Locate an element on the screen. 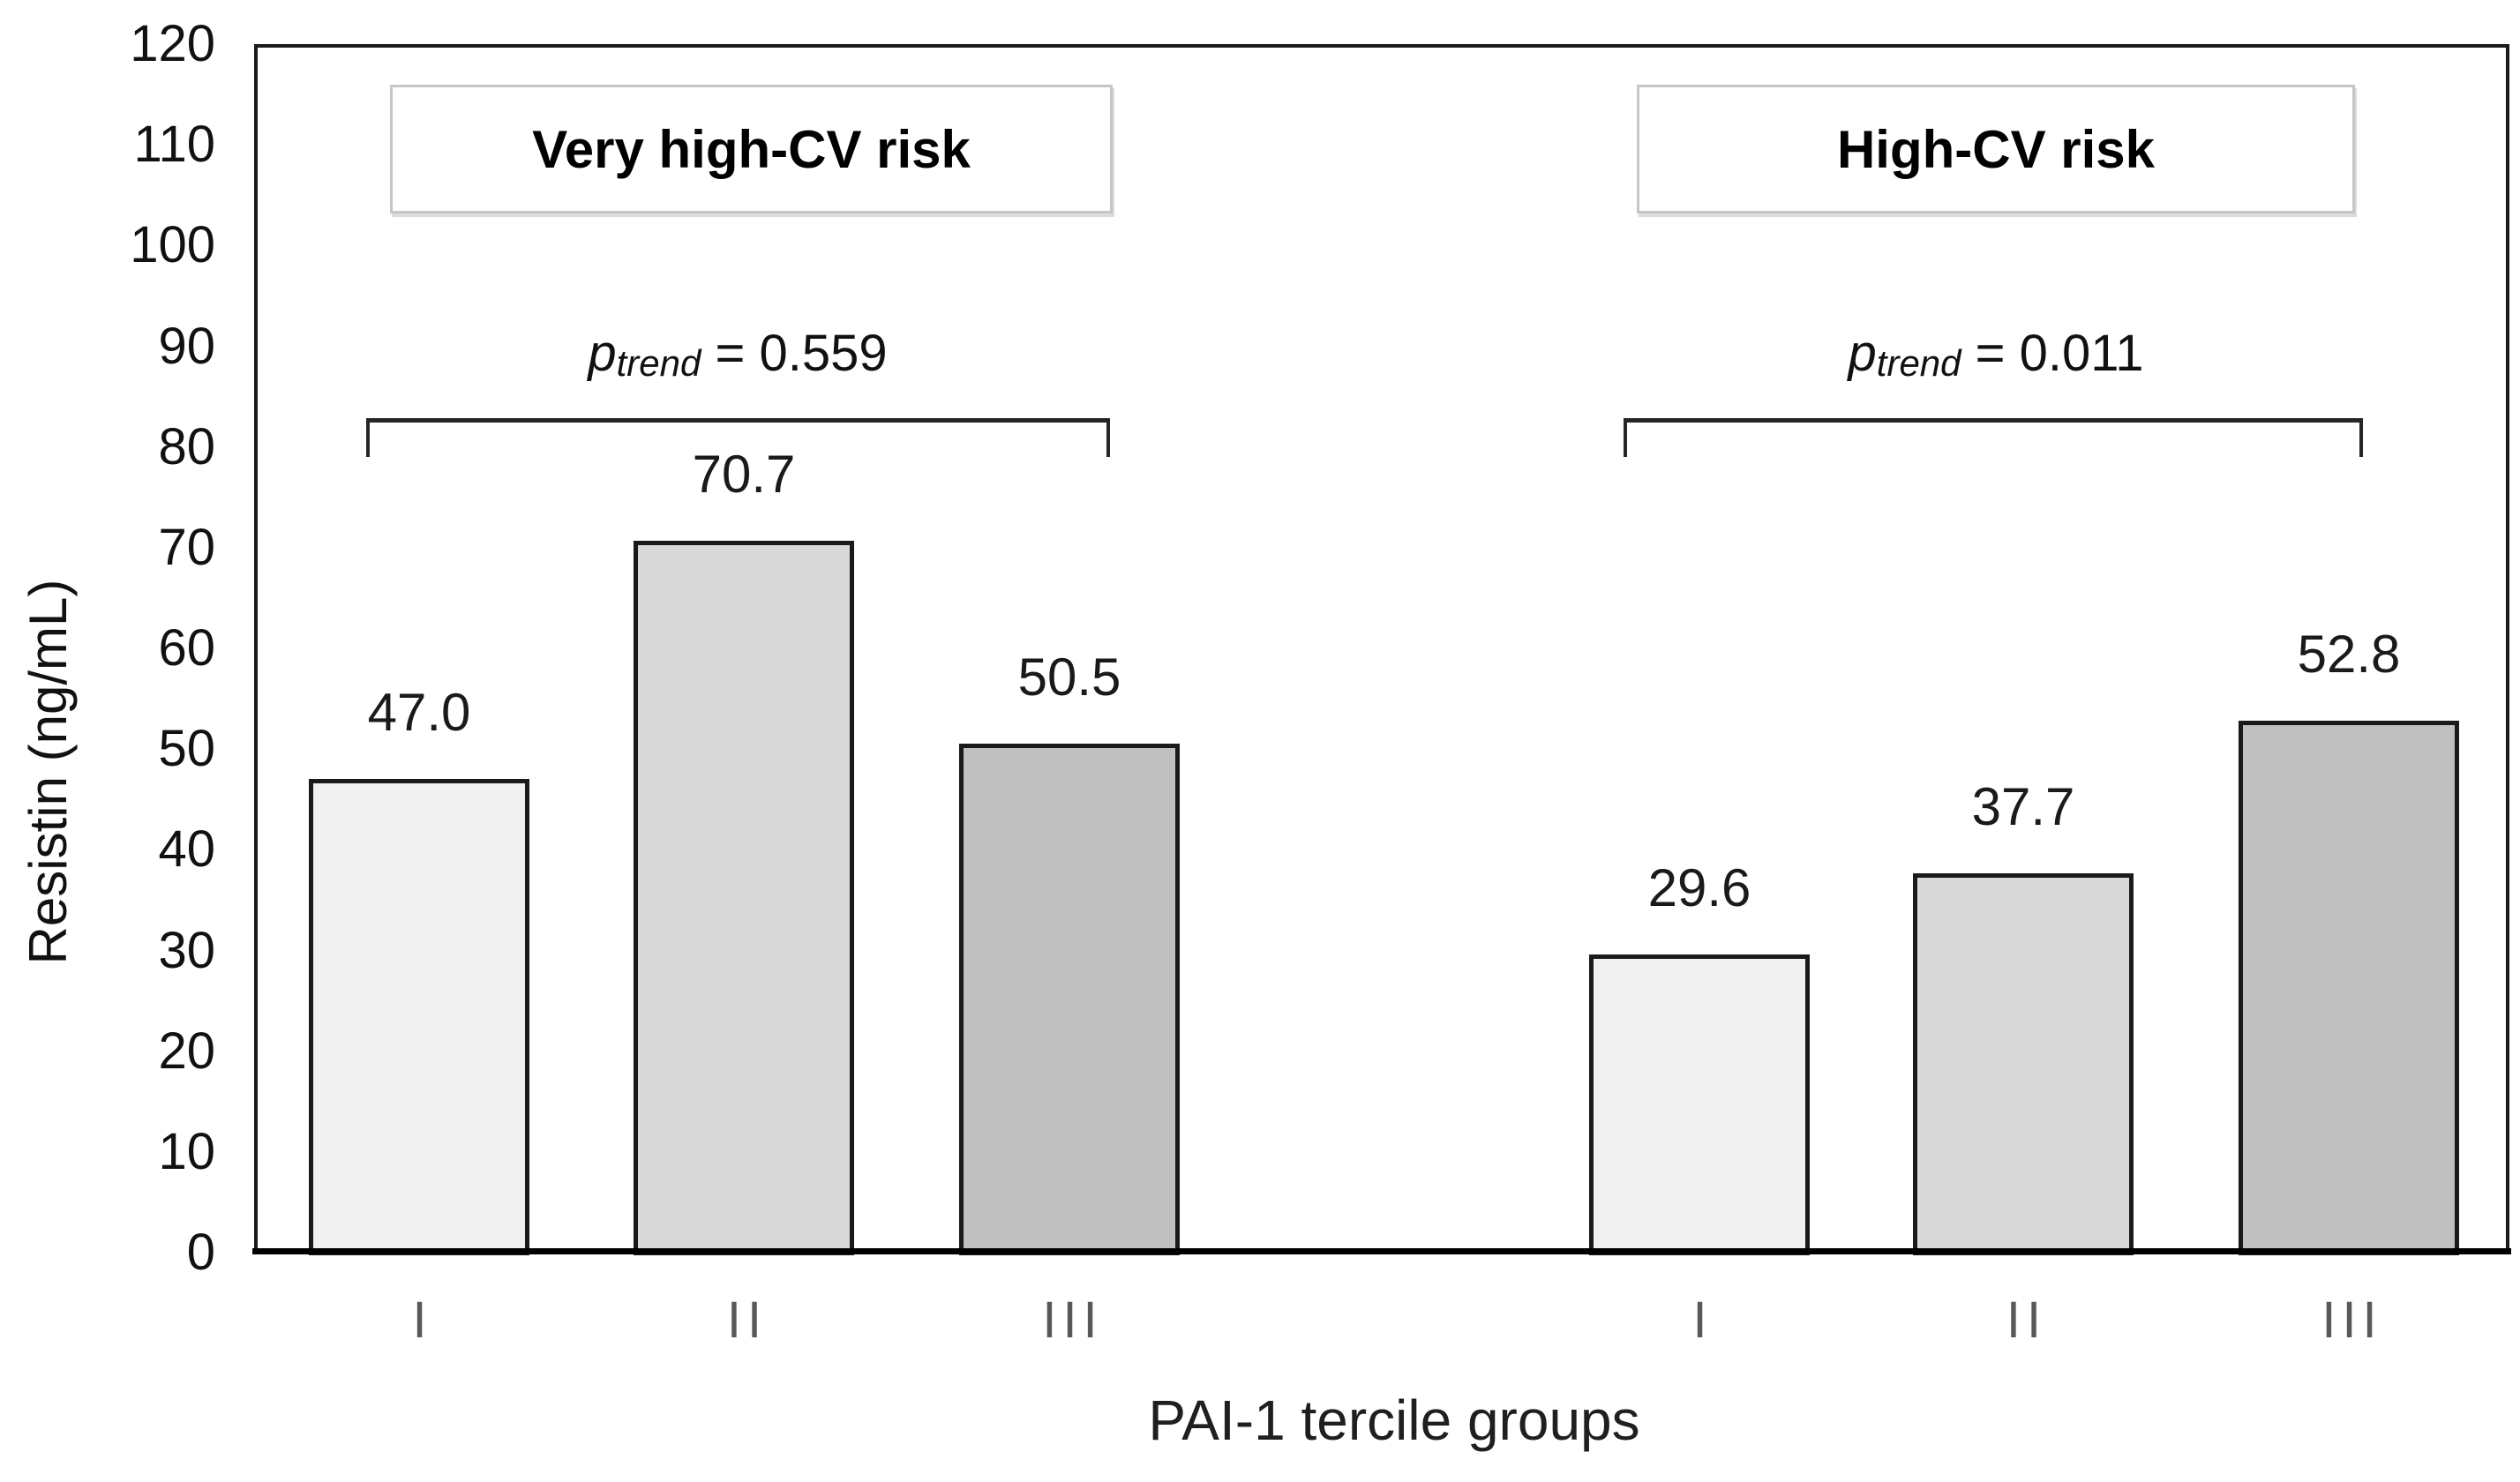  y-tick-label: 10 is located at coordinates (186, 1151).